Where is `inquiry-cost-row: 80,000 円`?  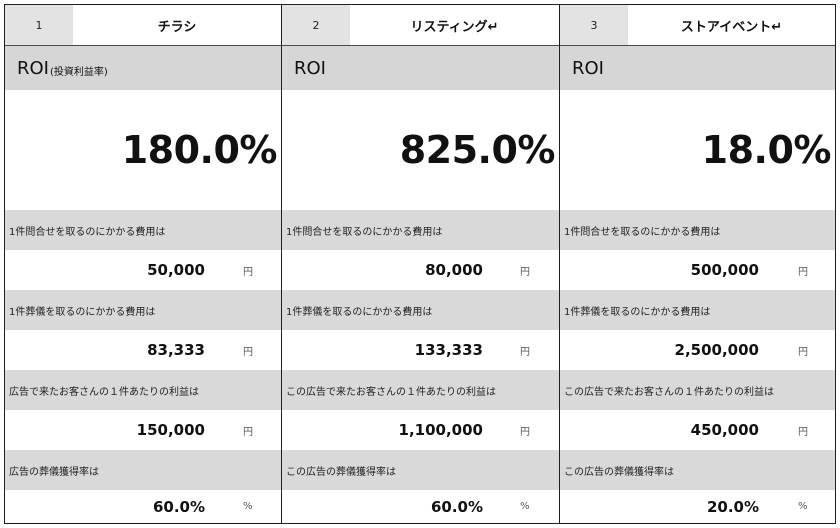
inquiry-cost-row: 80,000 円 is located at coordinates (420, 270).